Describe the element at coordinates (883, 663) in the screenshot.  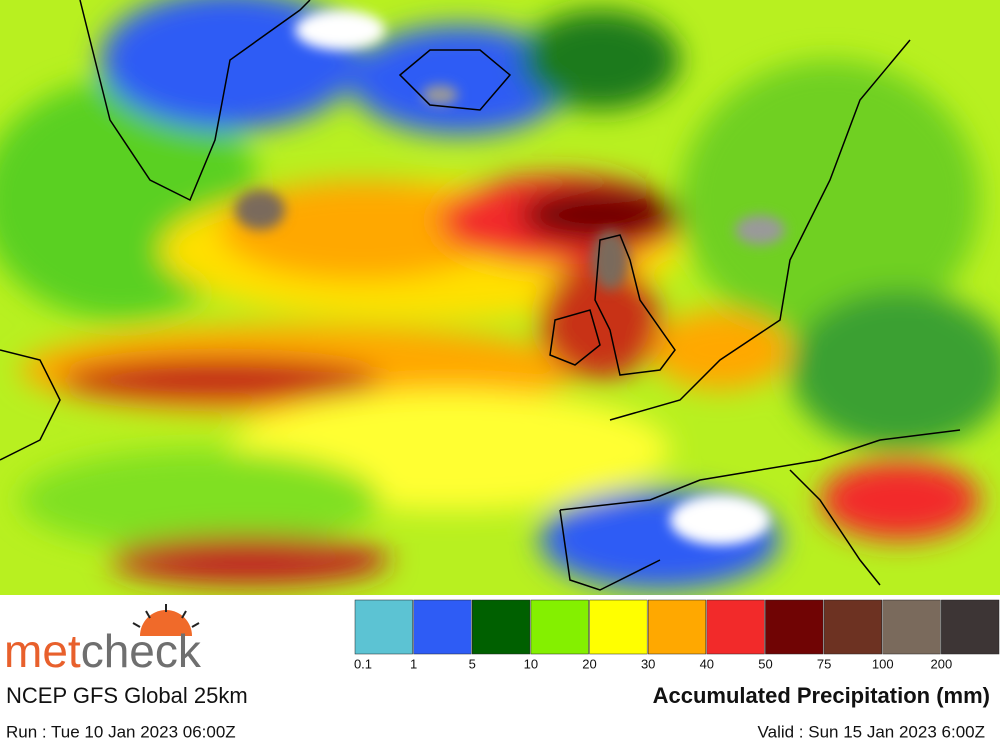
I see `legend-level: 100` at that location.